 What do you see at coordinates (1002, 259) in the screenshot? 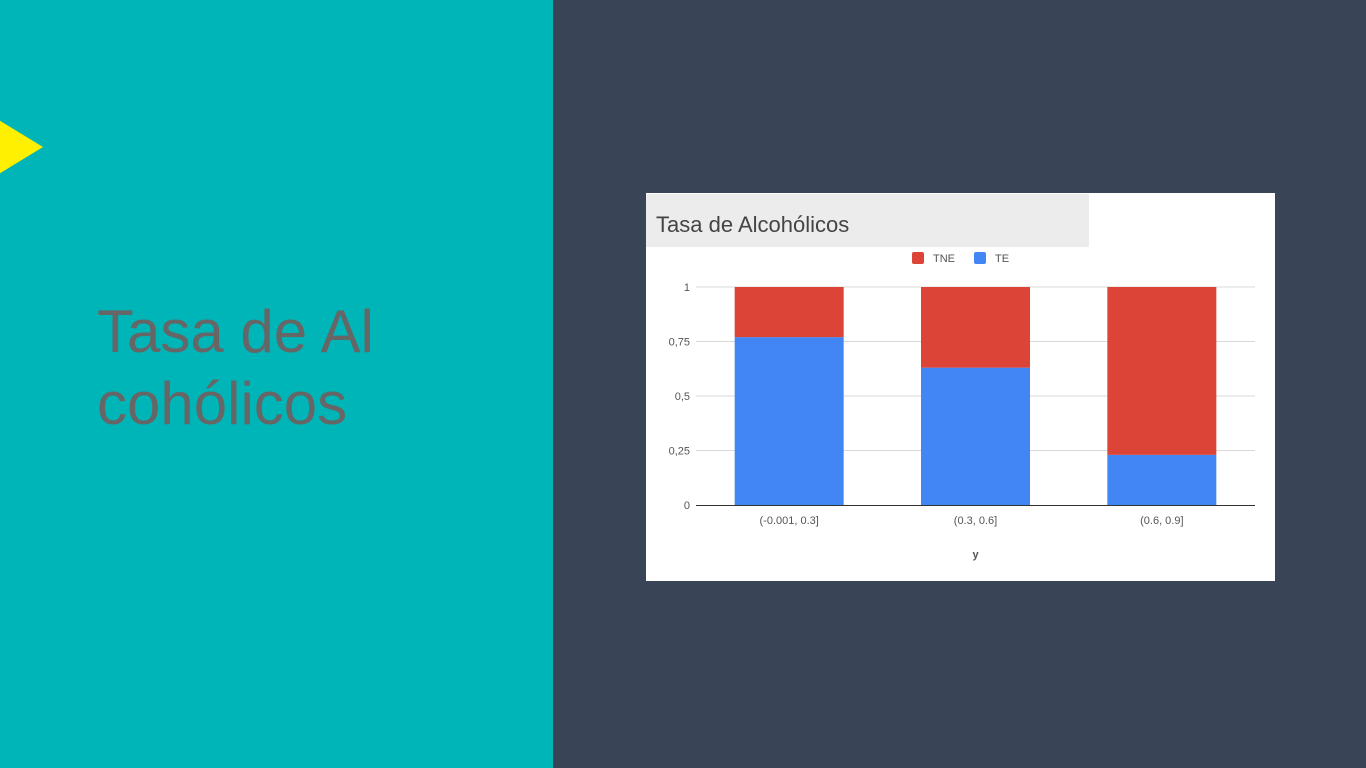
I see `legend-label-te: TE` at bounding box center [1002, 259].